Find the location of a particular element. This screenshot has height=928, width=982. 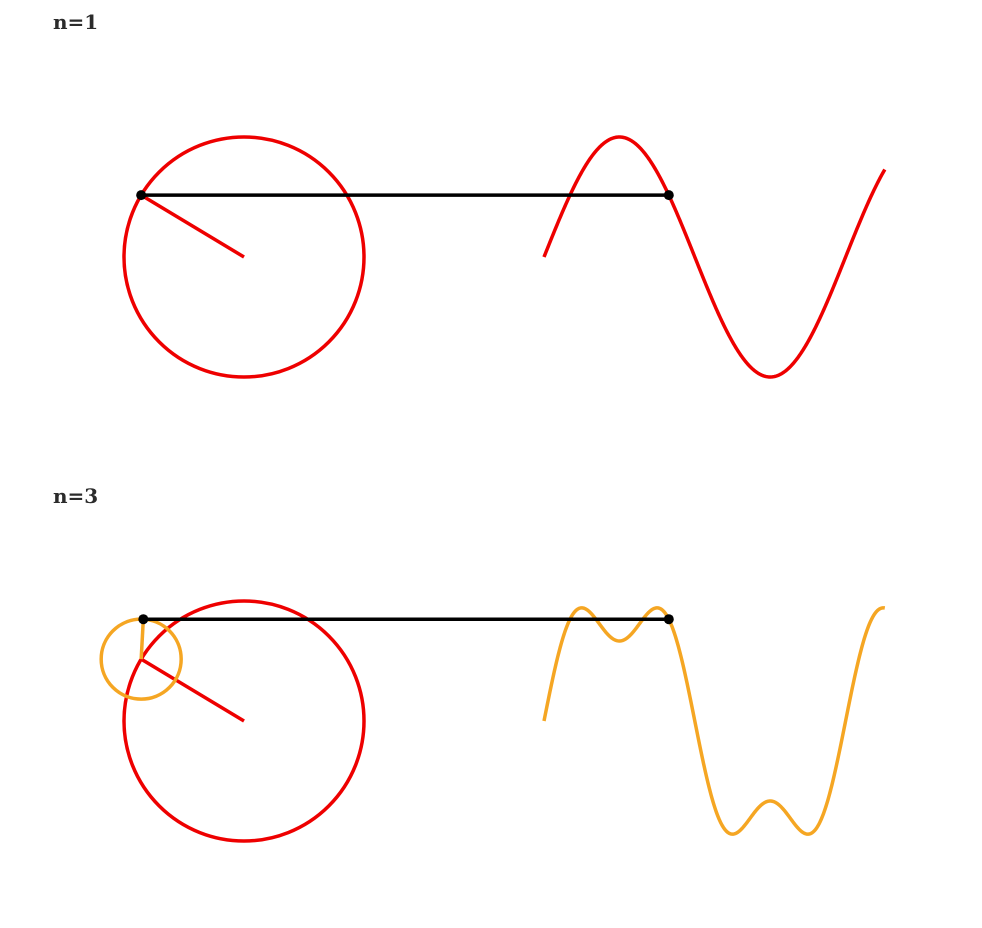

panel-label-n1: n=1 is located at coordinates (76, 22).